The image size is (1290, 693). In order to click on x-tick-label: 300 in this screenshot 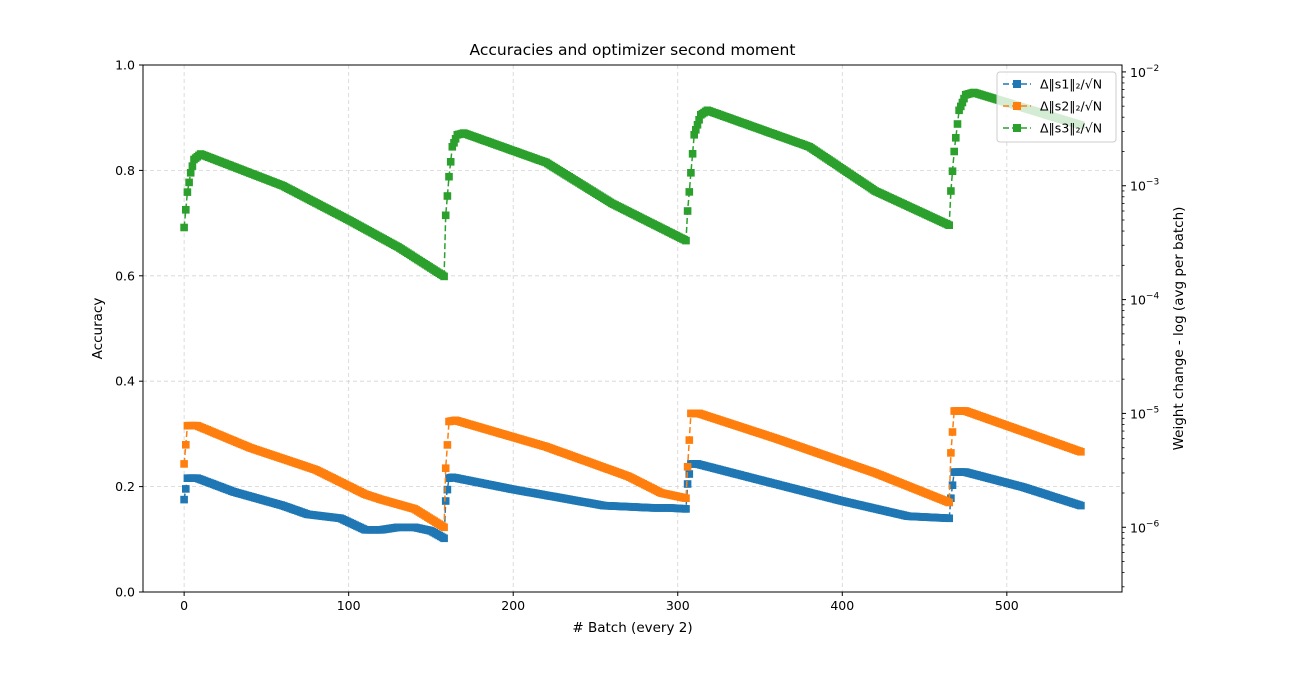, I will do `click(678, 605)`.